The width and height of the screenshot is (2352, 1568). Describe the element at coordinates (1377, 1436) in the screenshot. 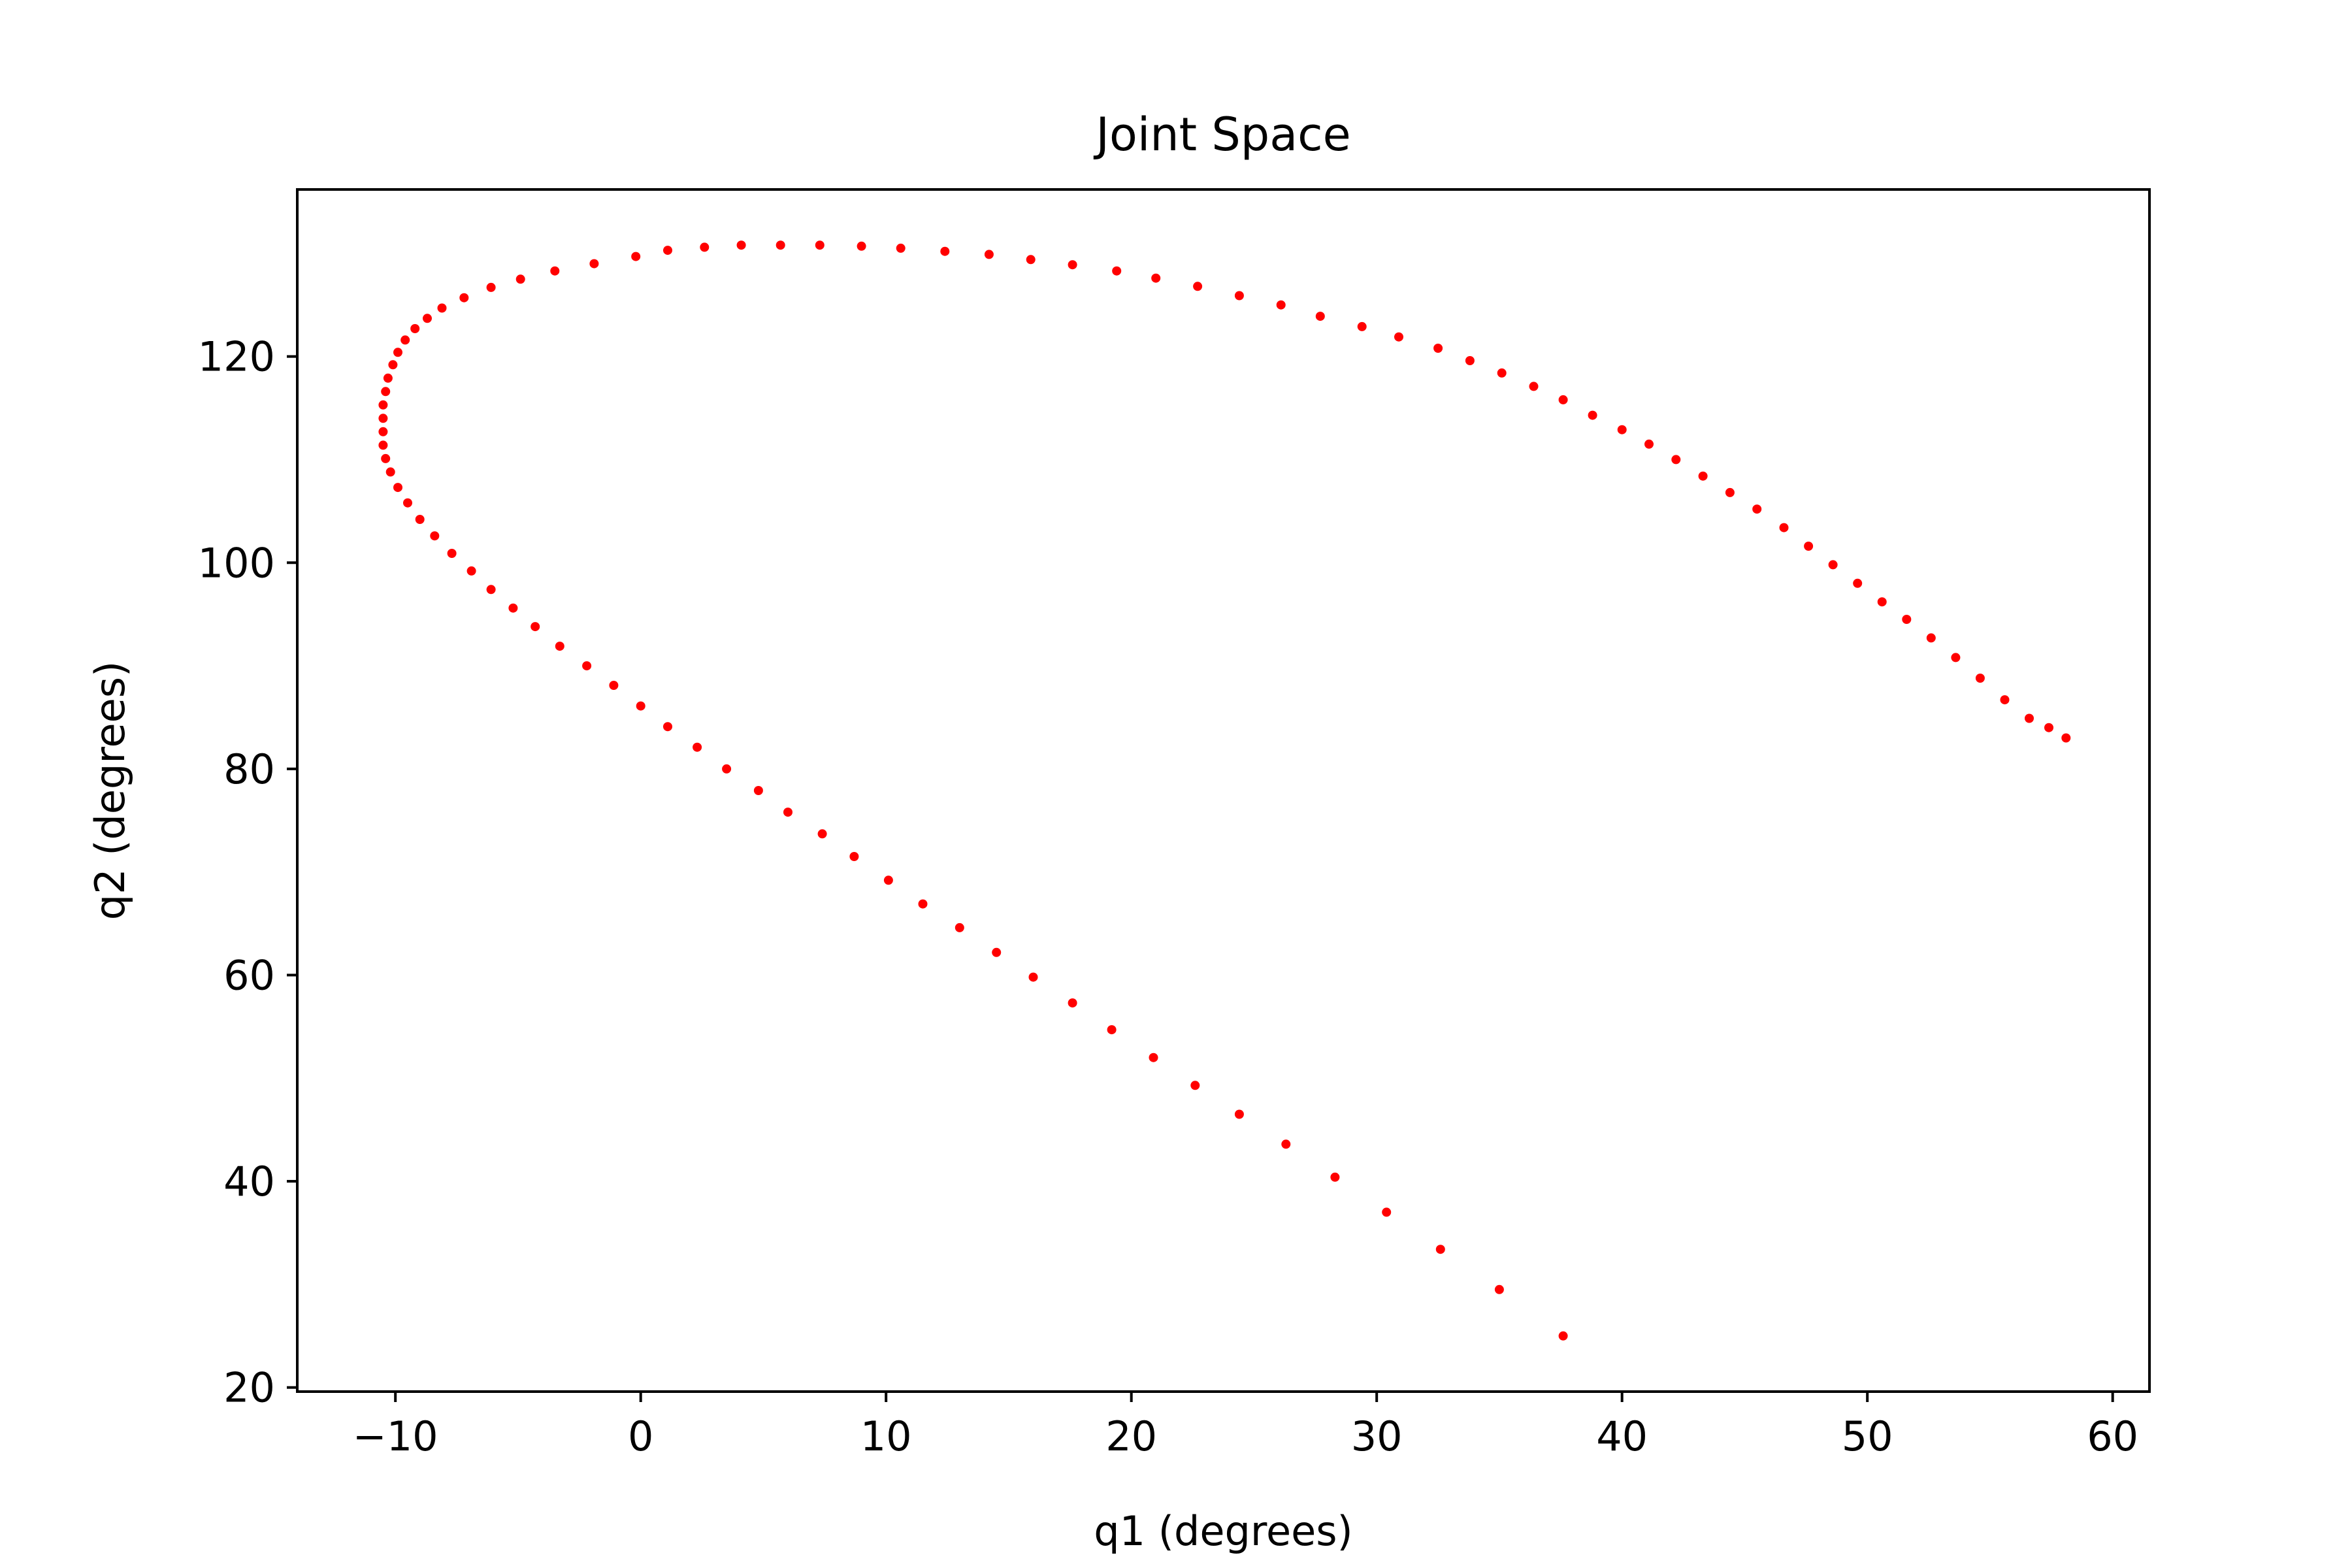

I see `x-tick-label: 30` at that location.